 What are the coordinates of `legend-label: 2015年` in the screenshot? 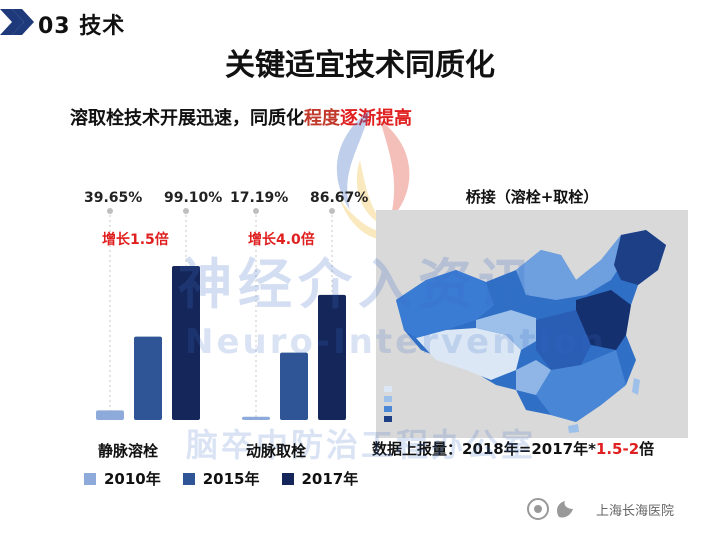 It's located at (231, 479).